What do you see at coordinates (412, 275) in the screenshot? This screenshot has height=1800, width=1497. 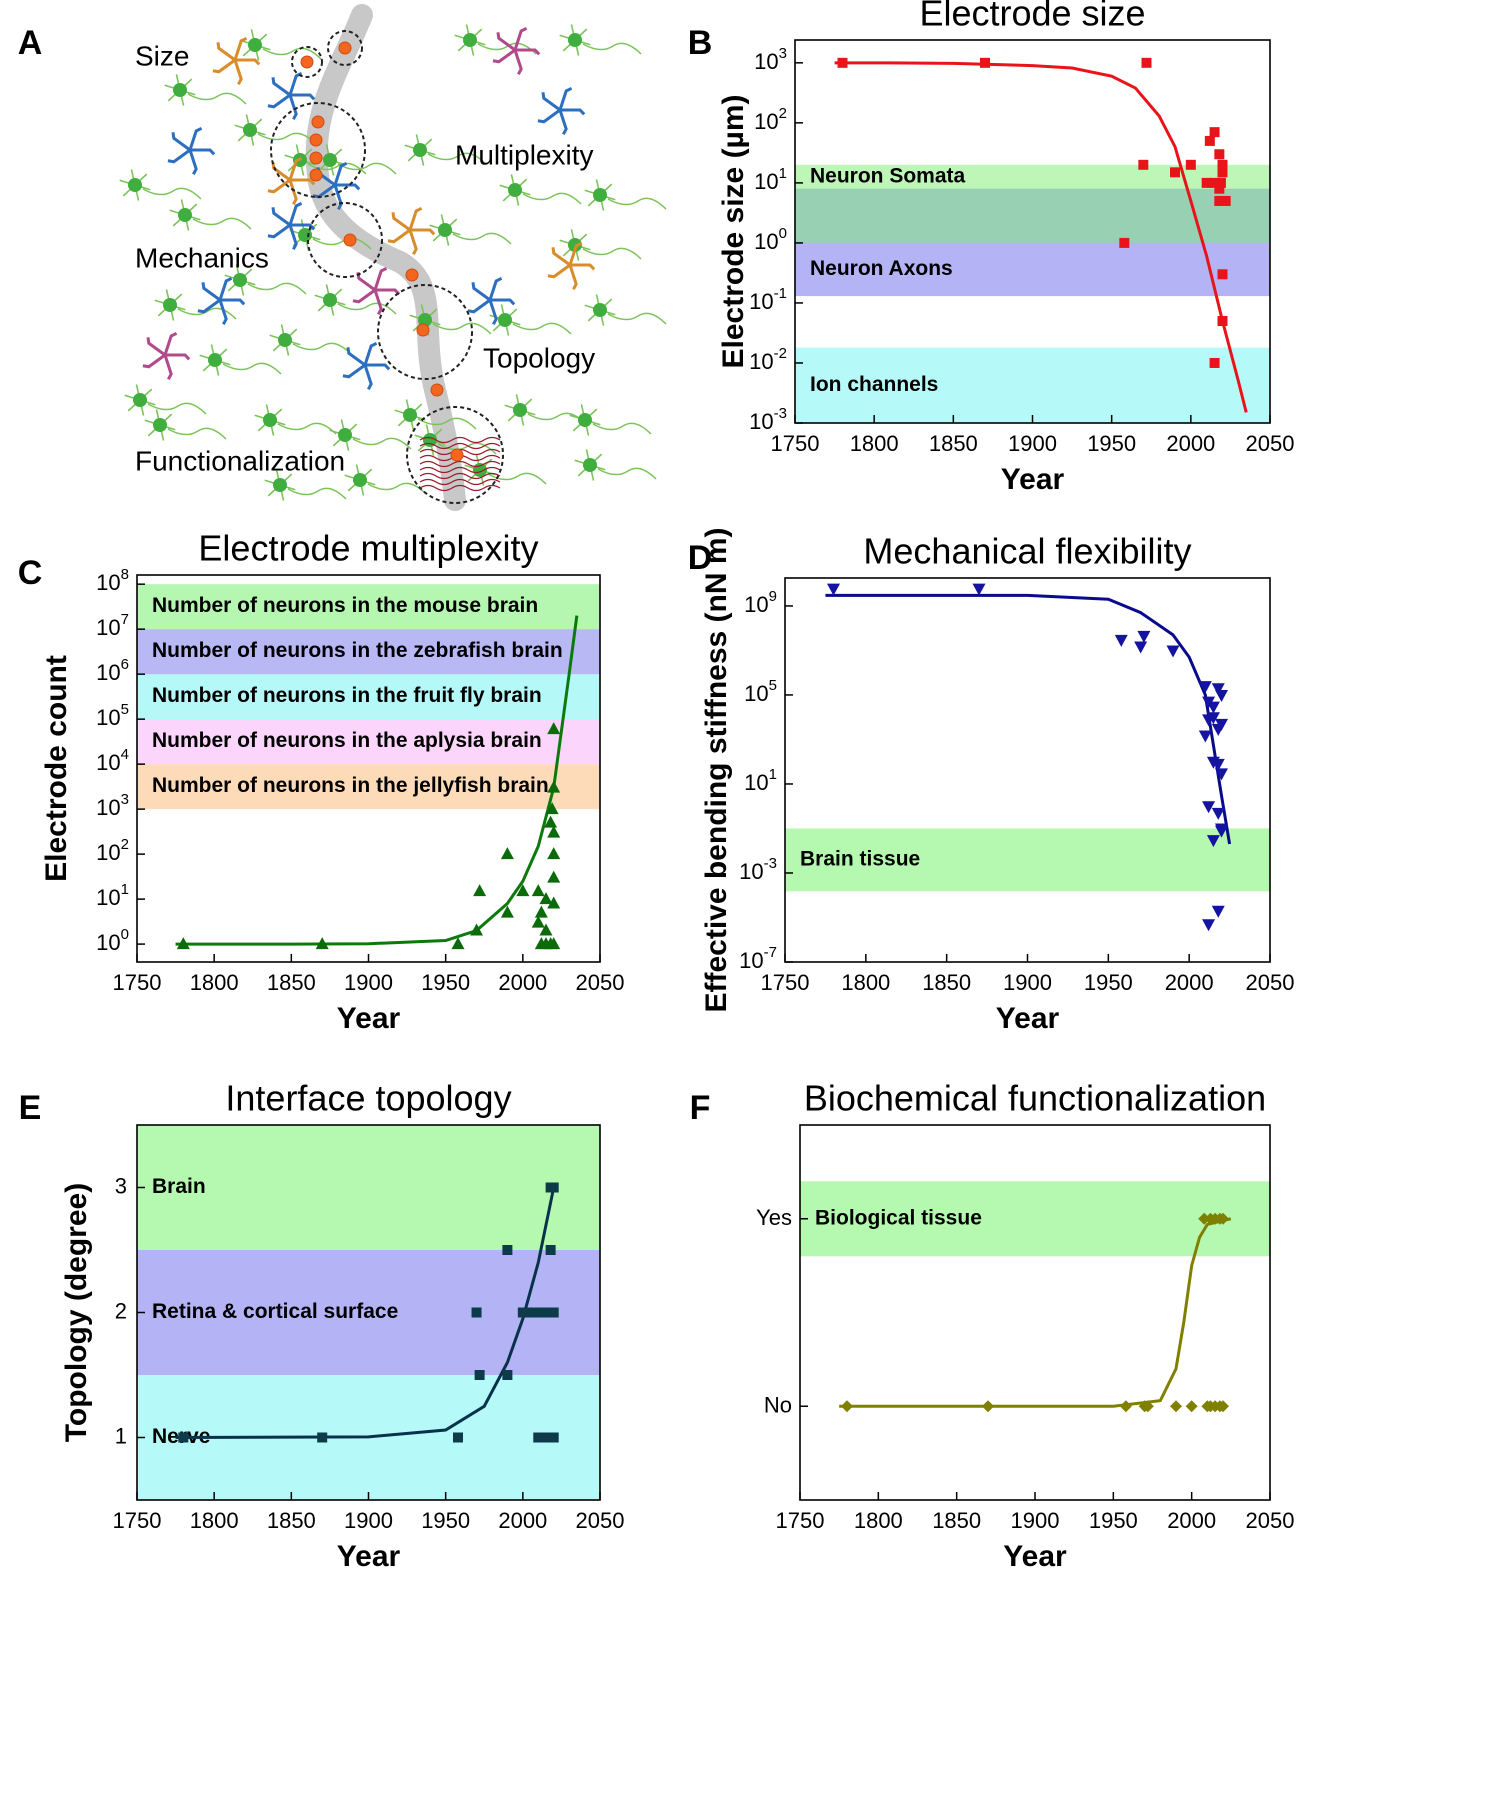 I see `marker-dot` at bounding box center [412, 275].